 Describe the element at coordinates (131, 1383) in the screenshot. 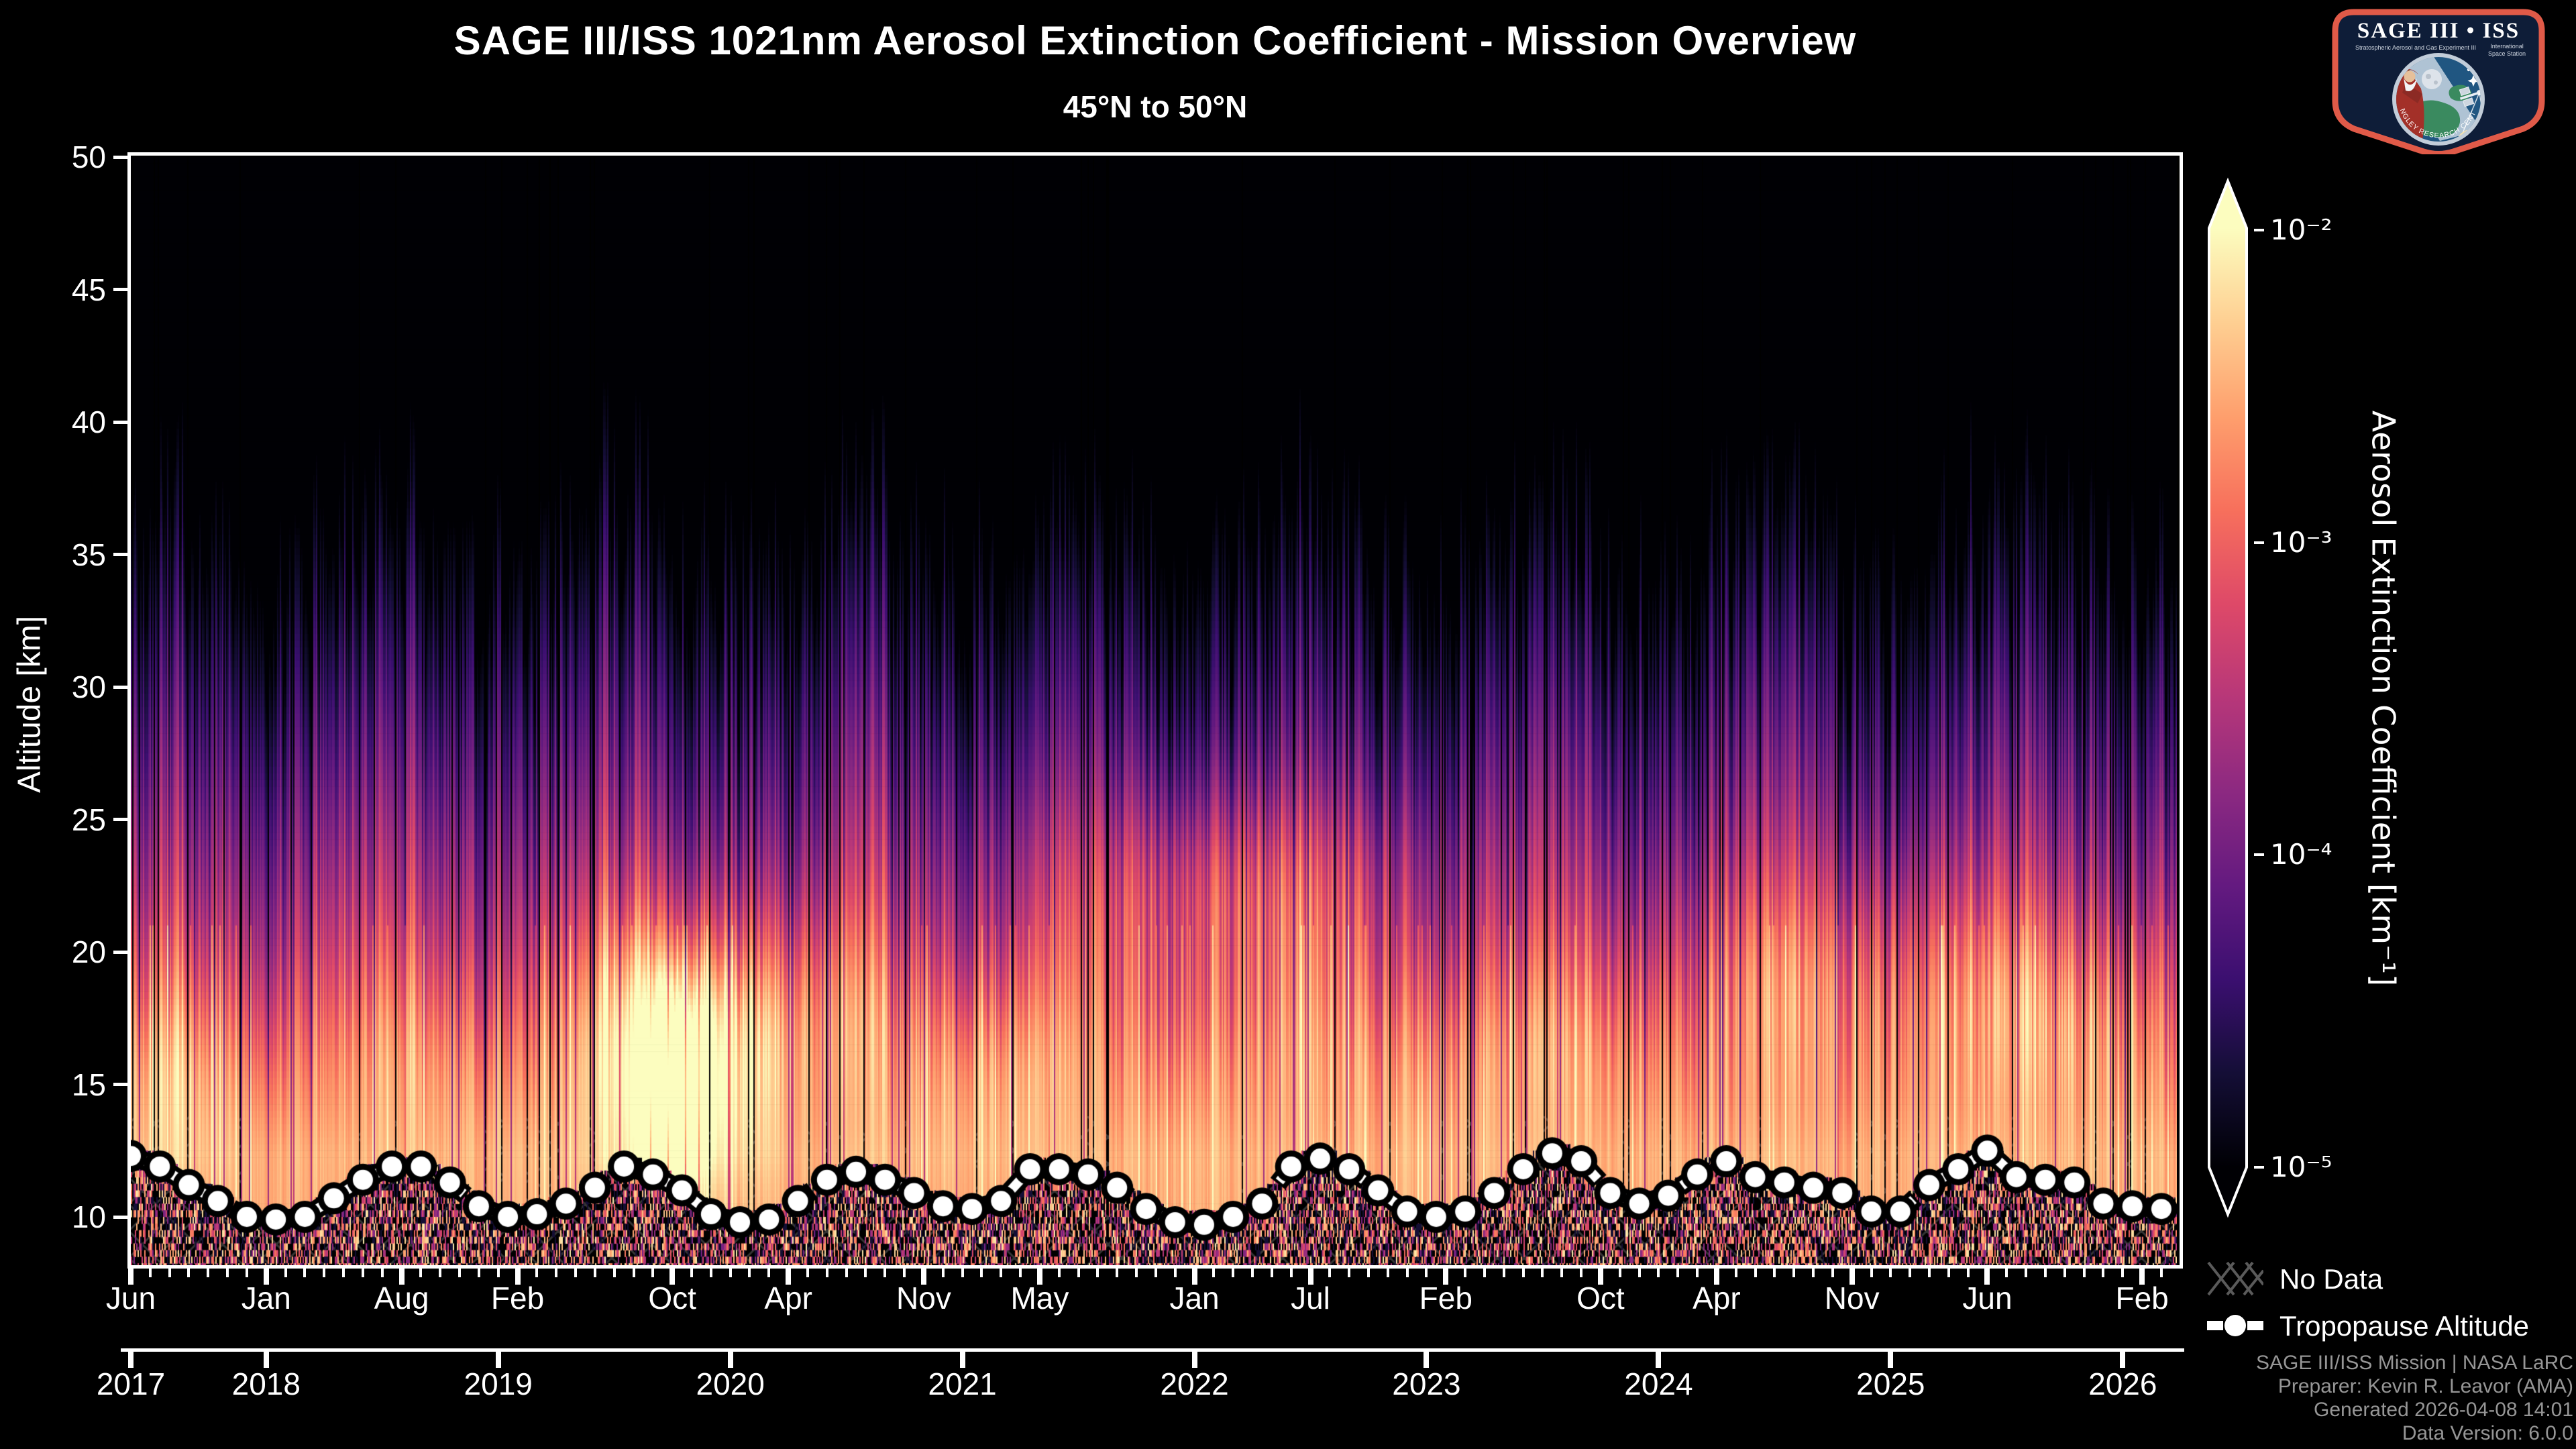

I see `year-tick-label: 2017` at that location.